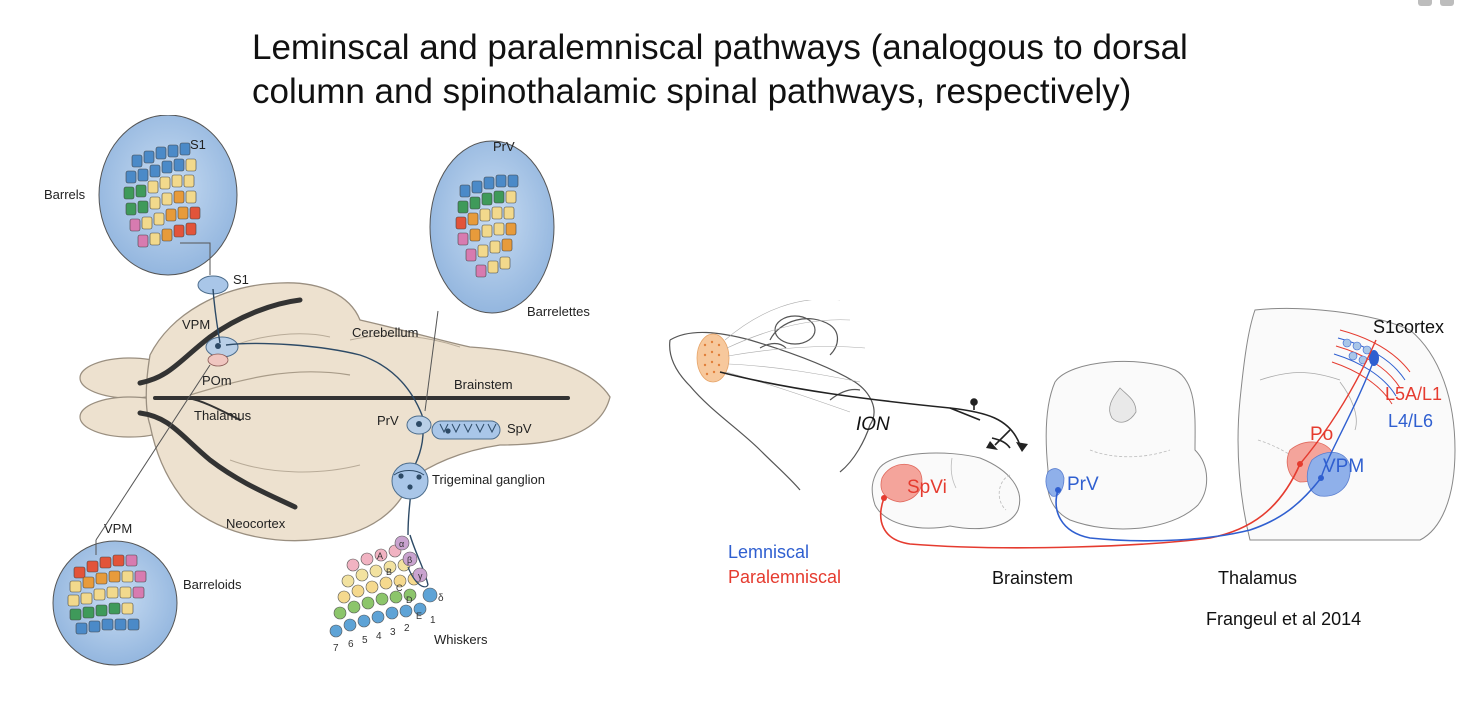  What do you see at coordinates (320, 437) in the screenshot?
I see `lemniscal-axon` at bounding box center [320, 437].